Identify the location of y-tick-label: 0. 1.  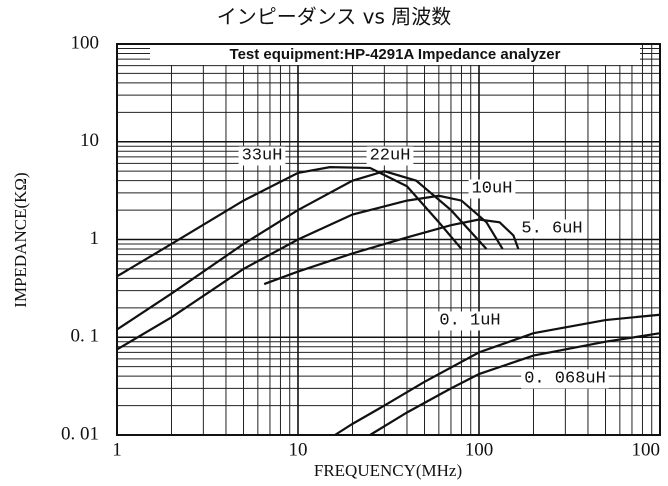
(85, 336).